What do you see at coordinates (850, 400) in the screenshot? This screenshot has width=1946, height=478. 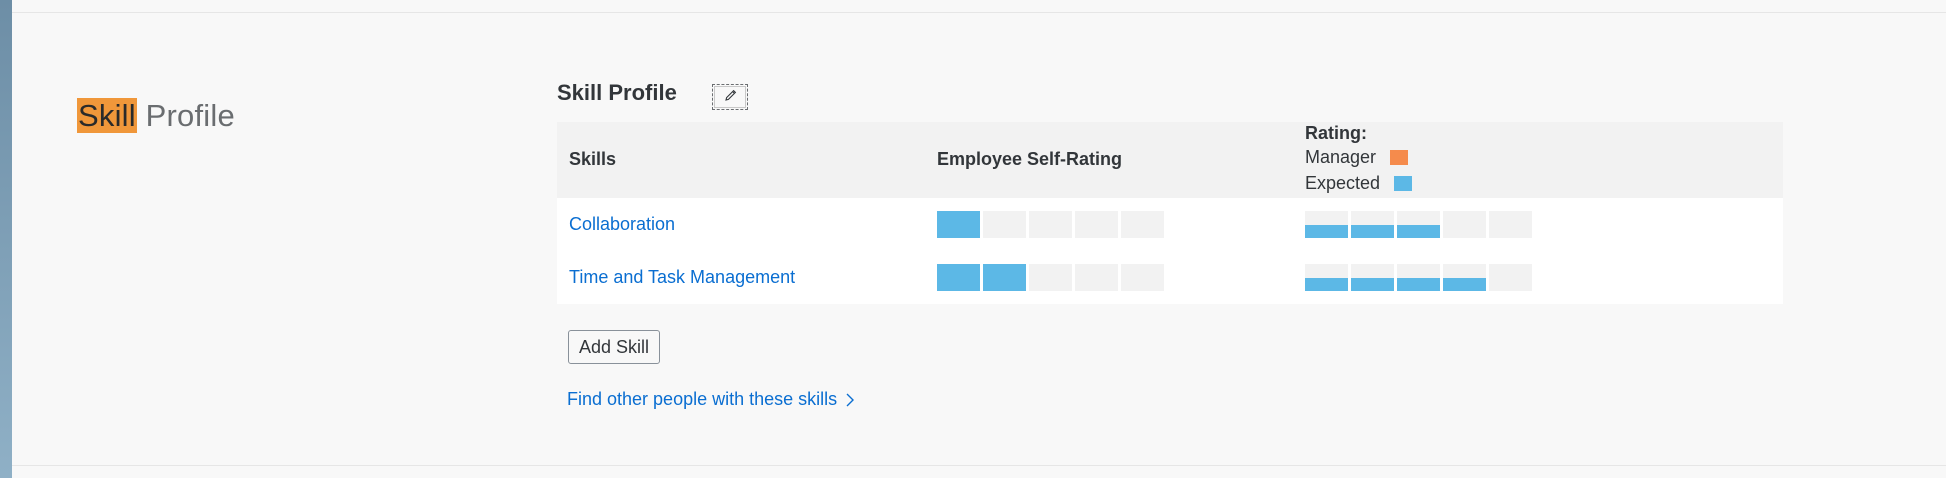 I see `chevron-right-icon` at bounding box center [850, 400].